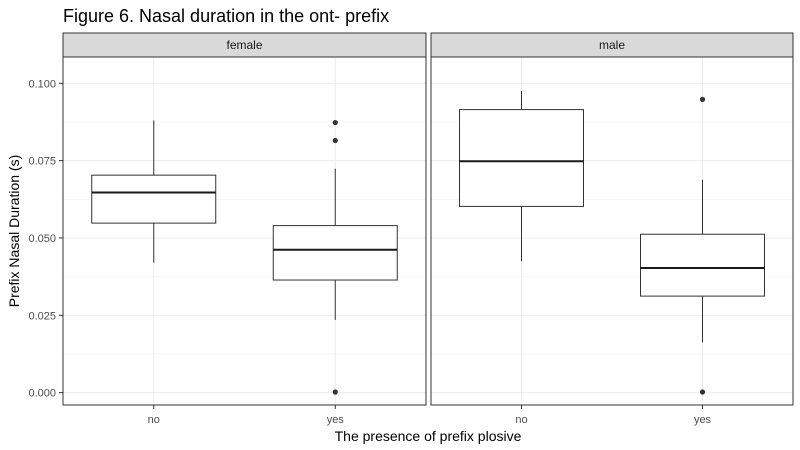  What do you see at coordinates (42, 162) in the screenshot?
I see `y-tick-label: 0.075` at bounding box center [42, 162].